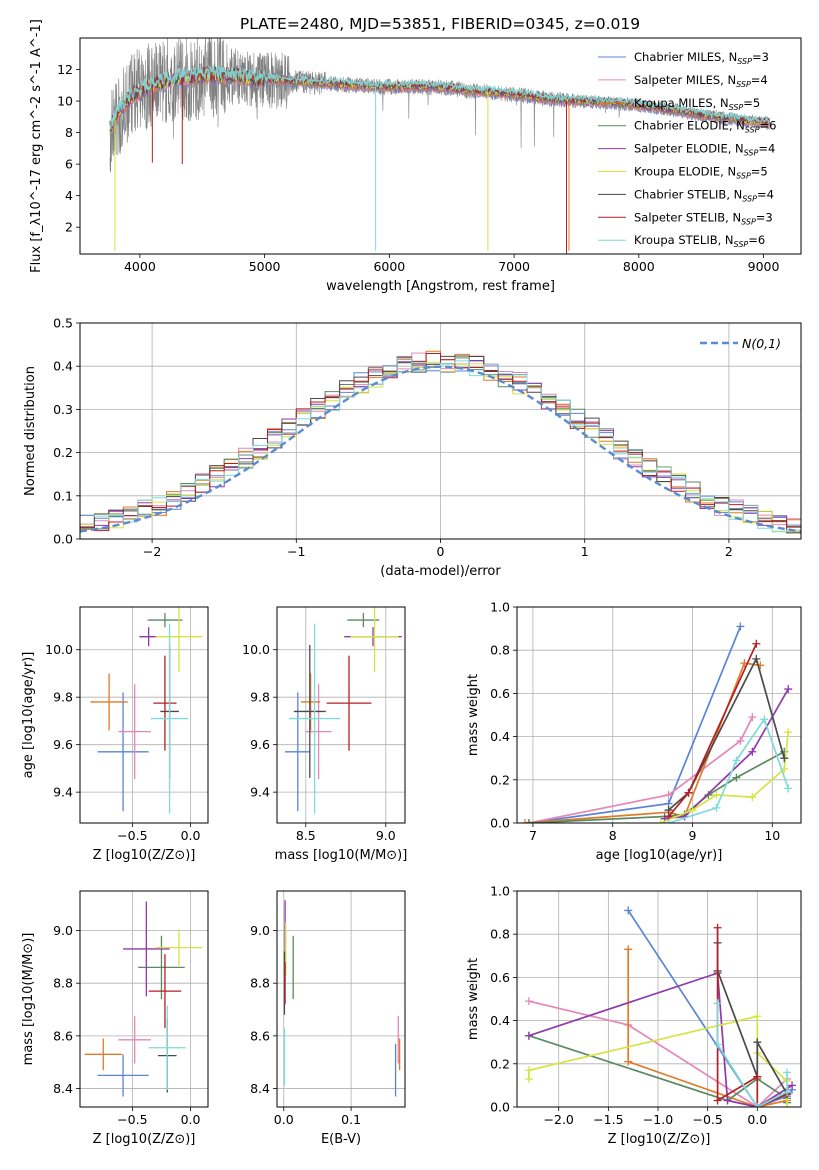 Image resolution: width=819 pixels, height=1170 pixels. What do you see at coordinates (658, 1119) in the screenshot?
I see `x-tick-label: −1.0` at bounding box center [658, 1119].